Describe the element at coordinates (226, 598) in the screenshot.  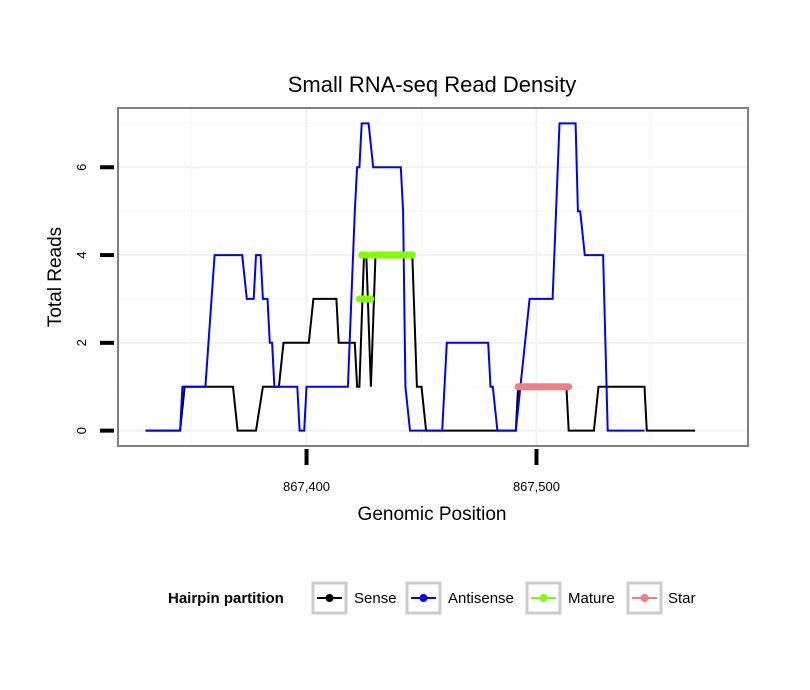
I see `legend-title: Hairpin partition` at that location.